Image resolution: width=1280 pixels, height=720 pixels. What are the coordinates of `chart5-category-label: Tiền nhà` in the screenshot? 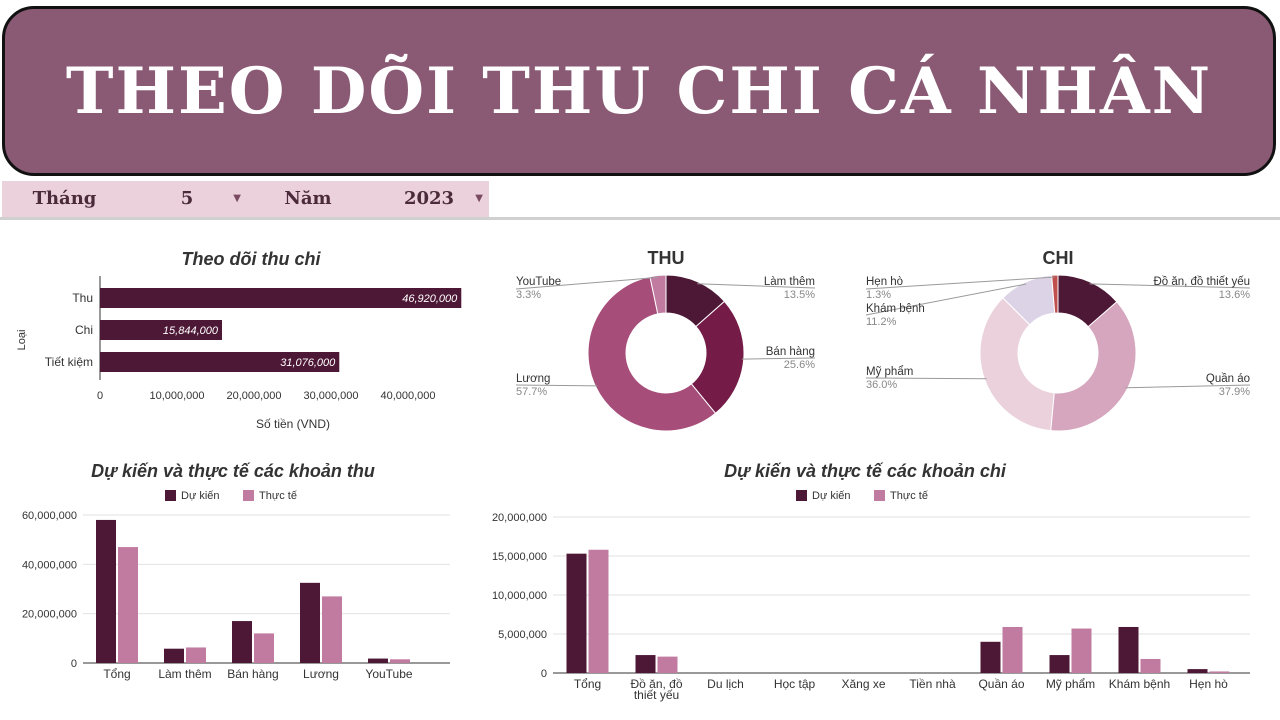 It's located at (932, 684).